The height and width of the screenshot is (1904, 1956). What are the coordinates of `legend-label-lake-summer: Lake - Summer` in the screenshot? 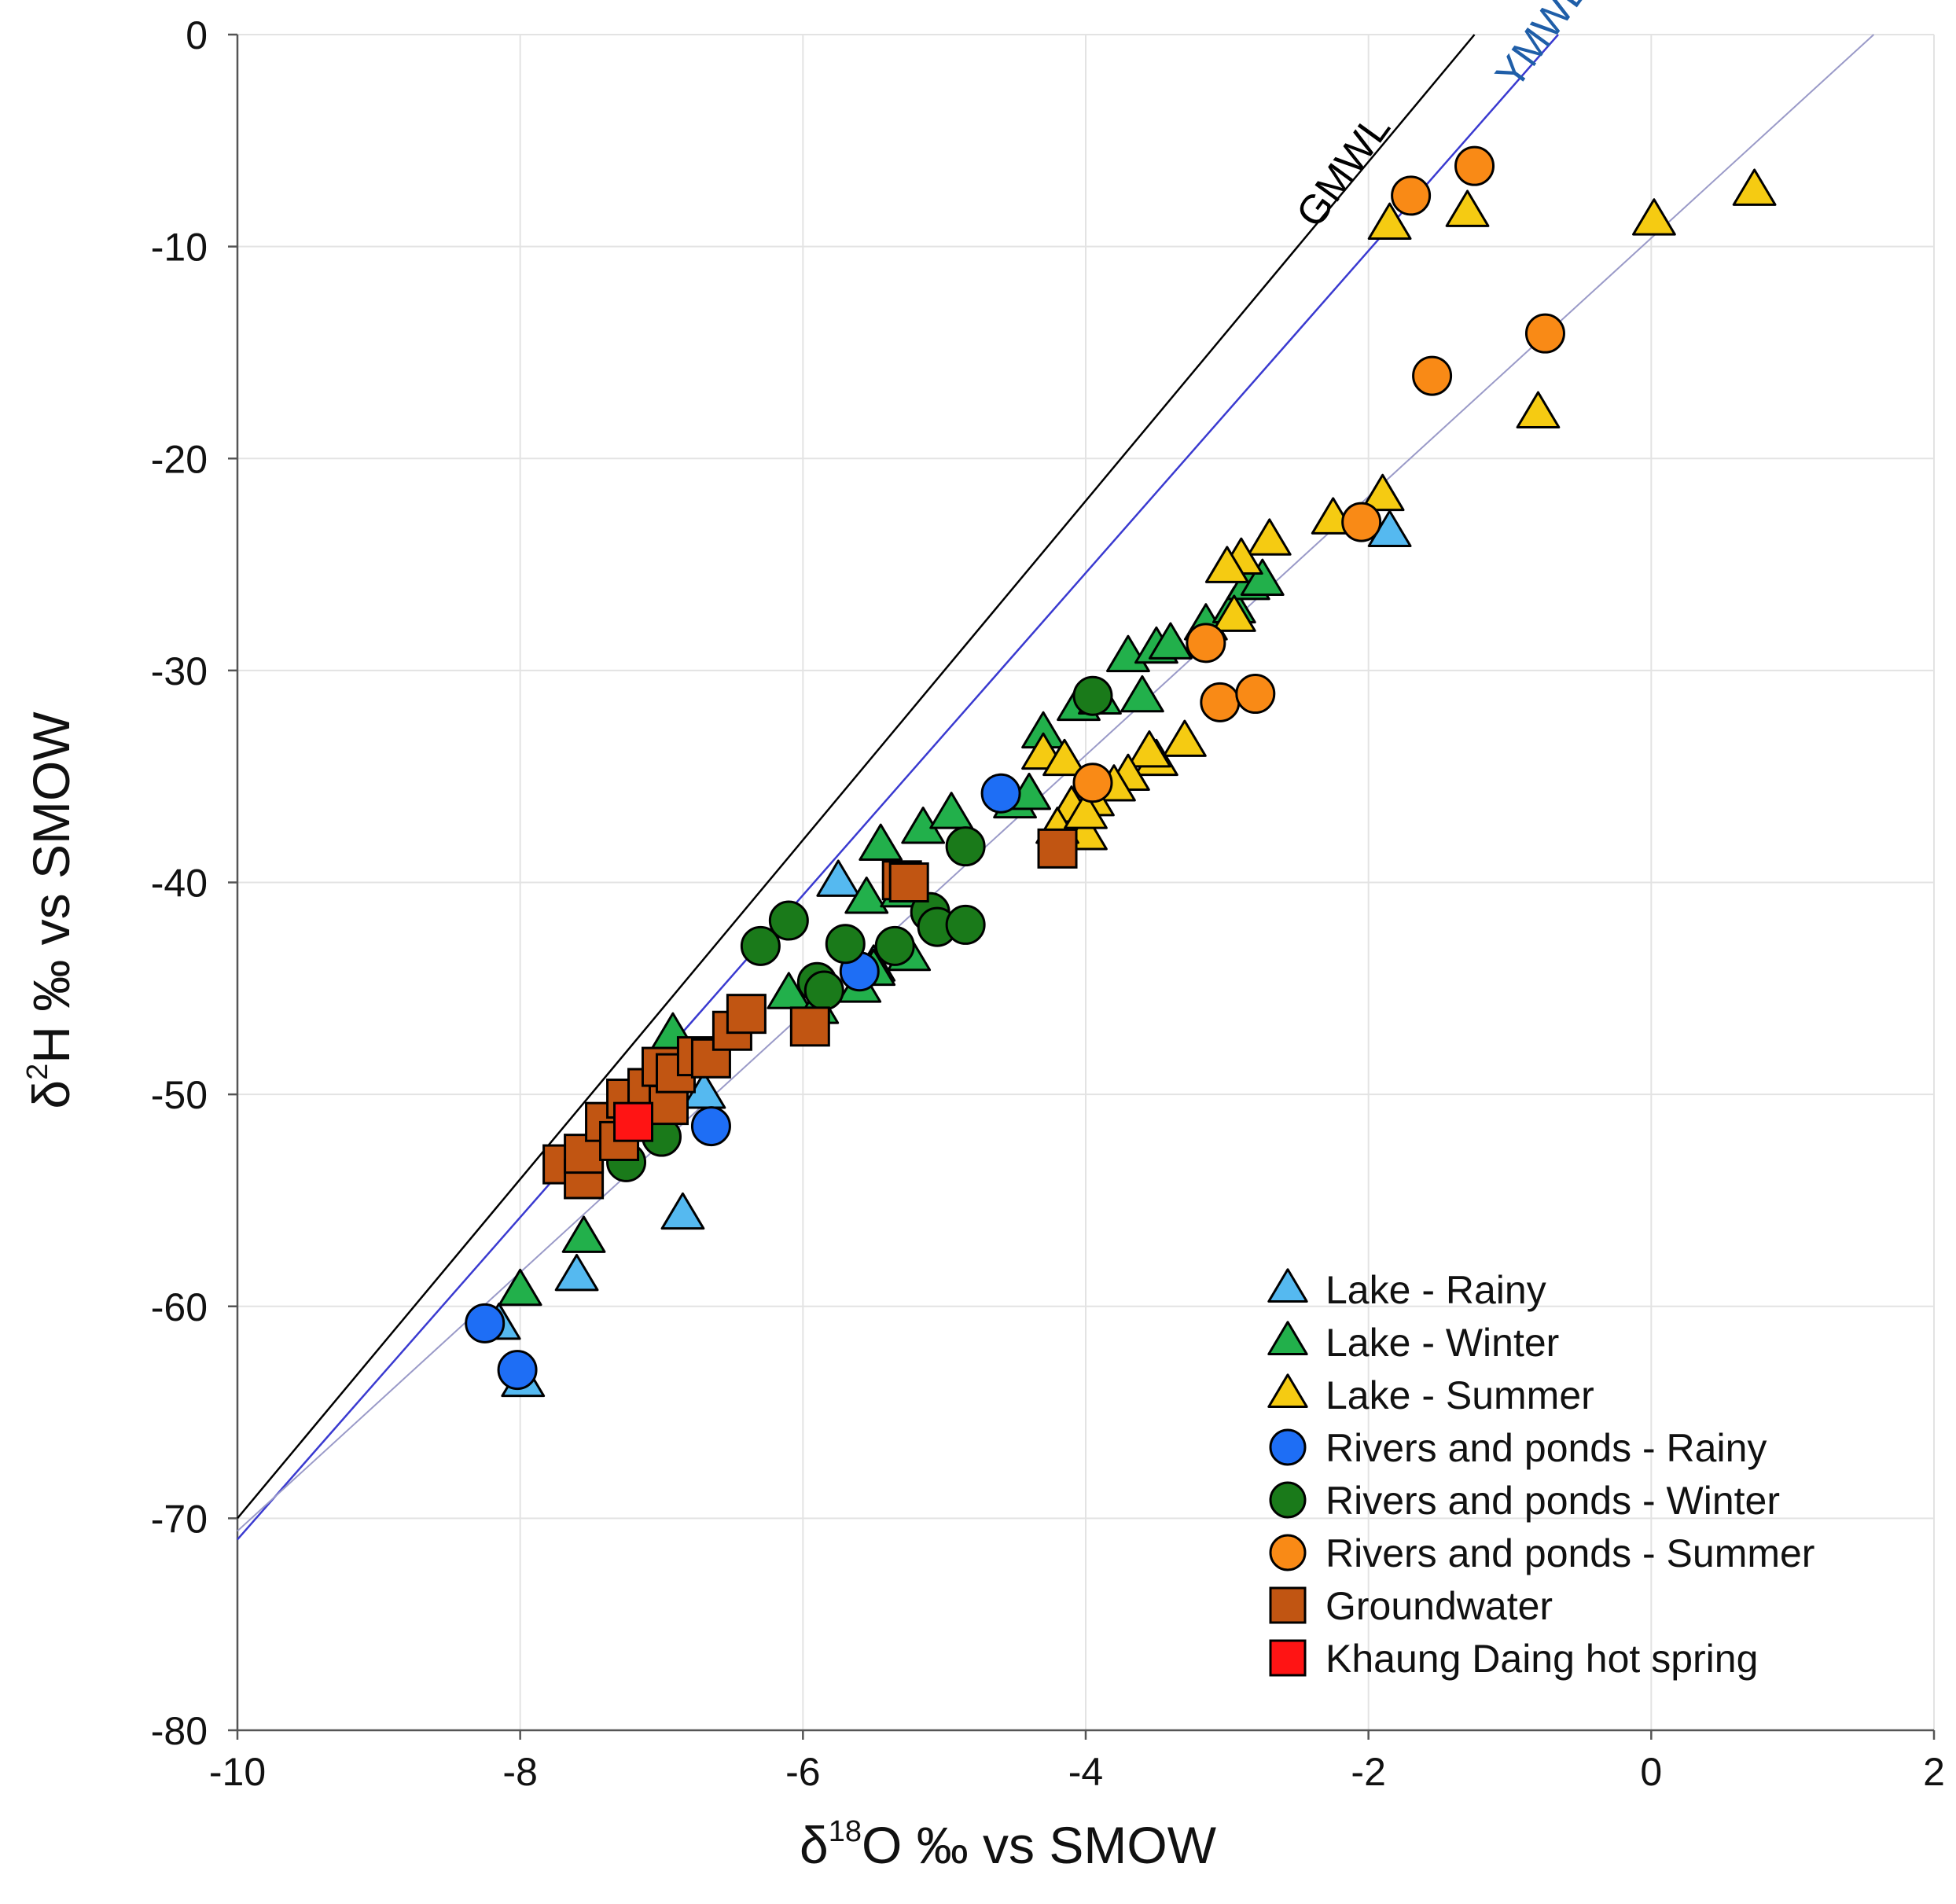 It's located at (1460, 1395).